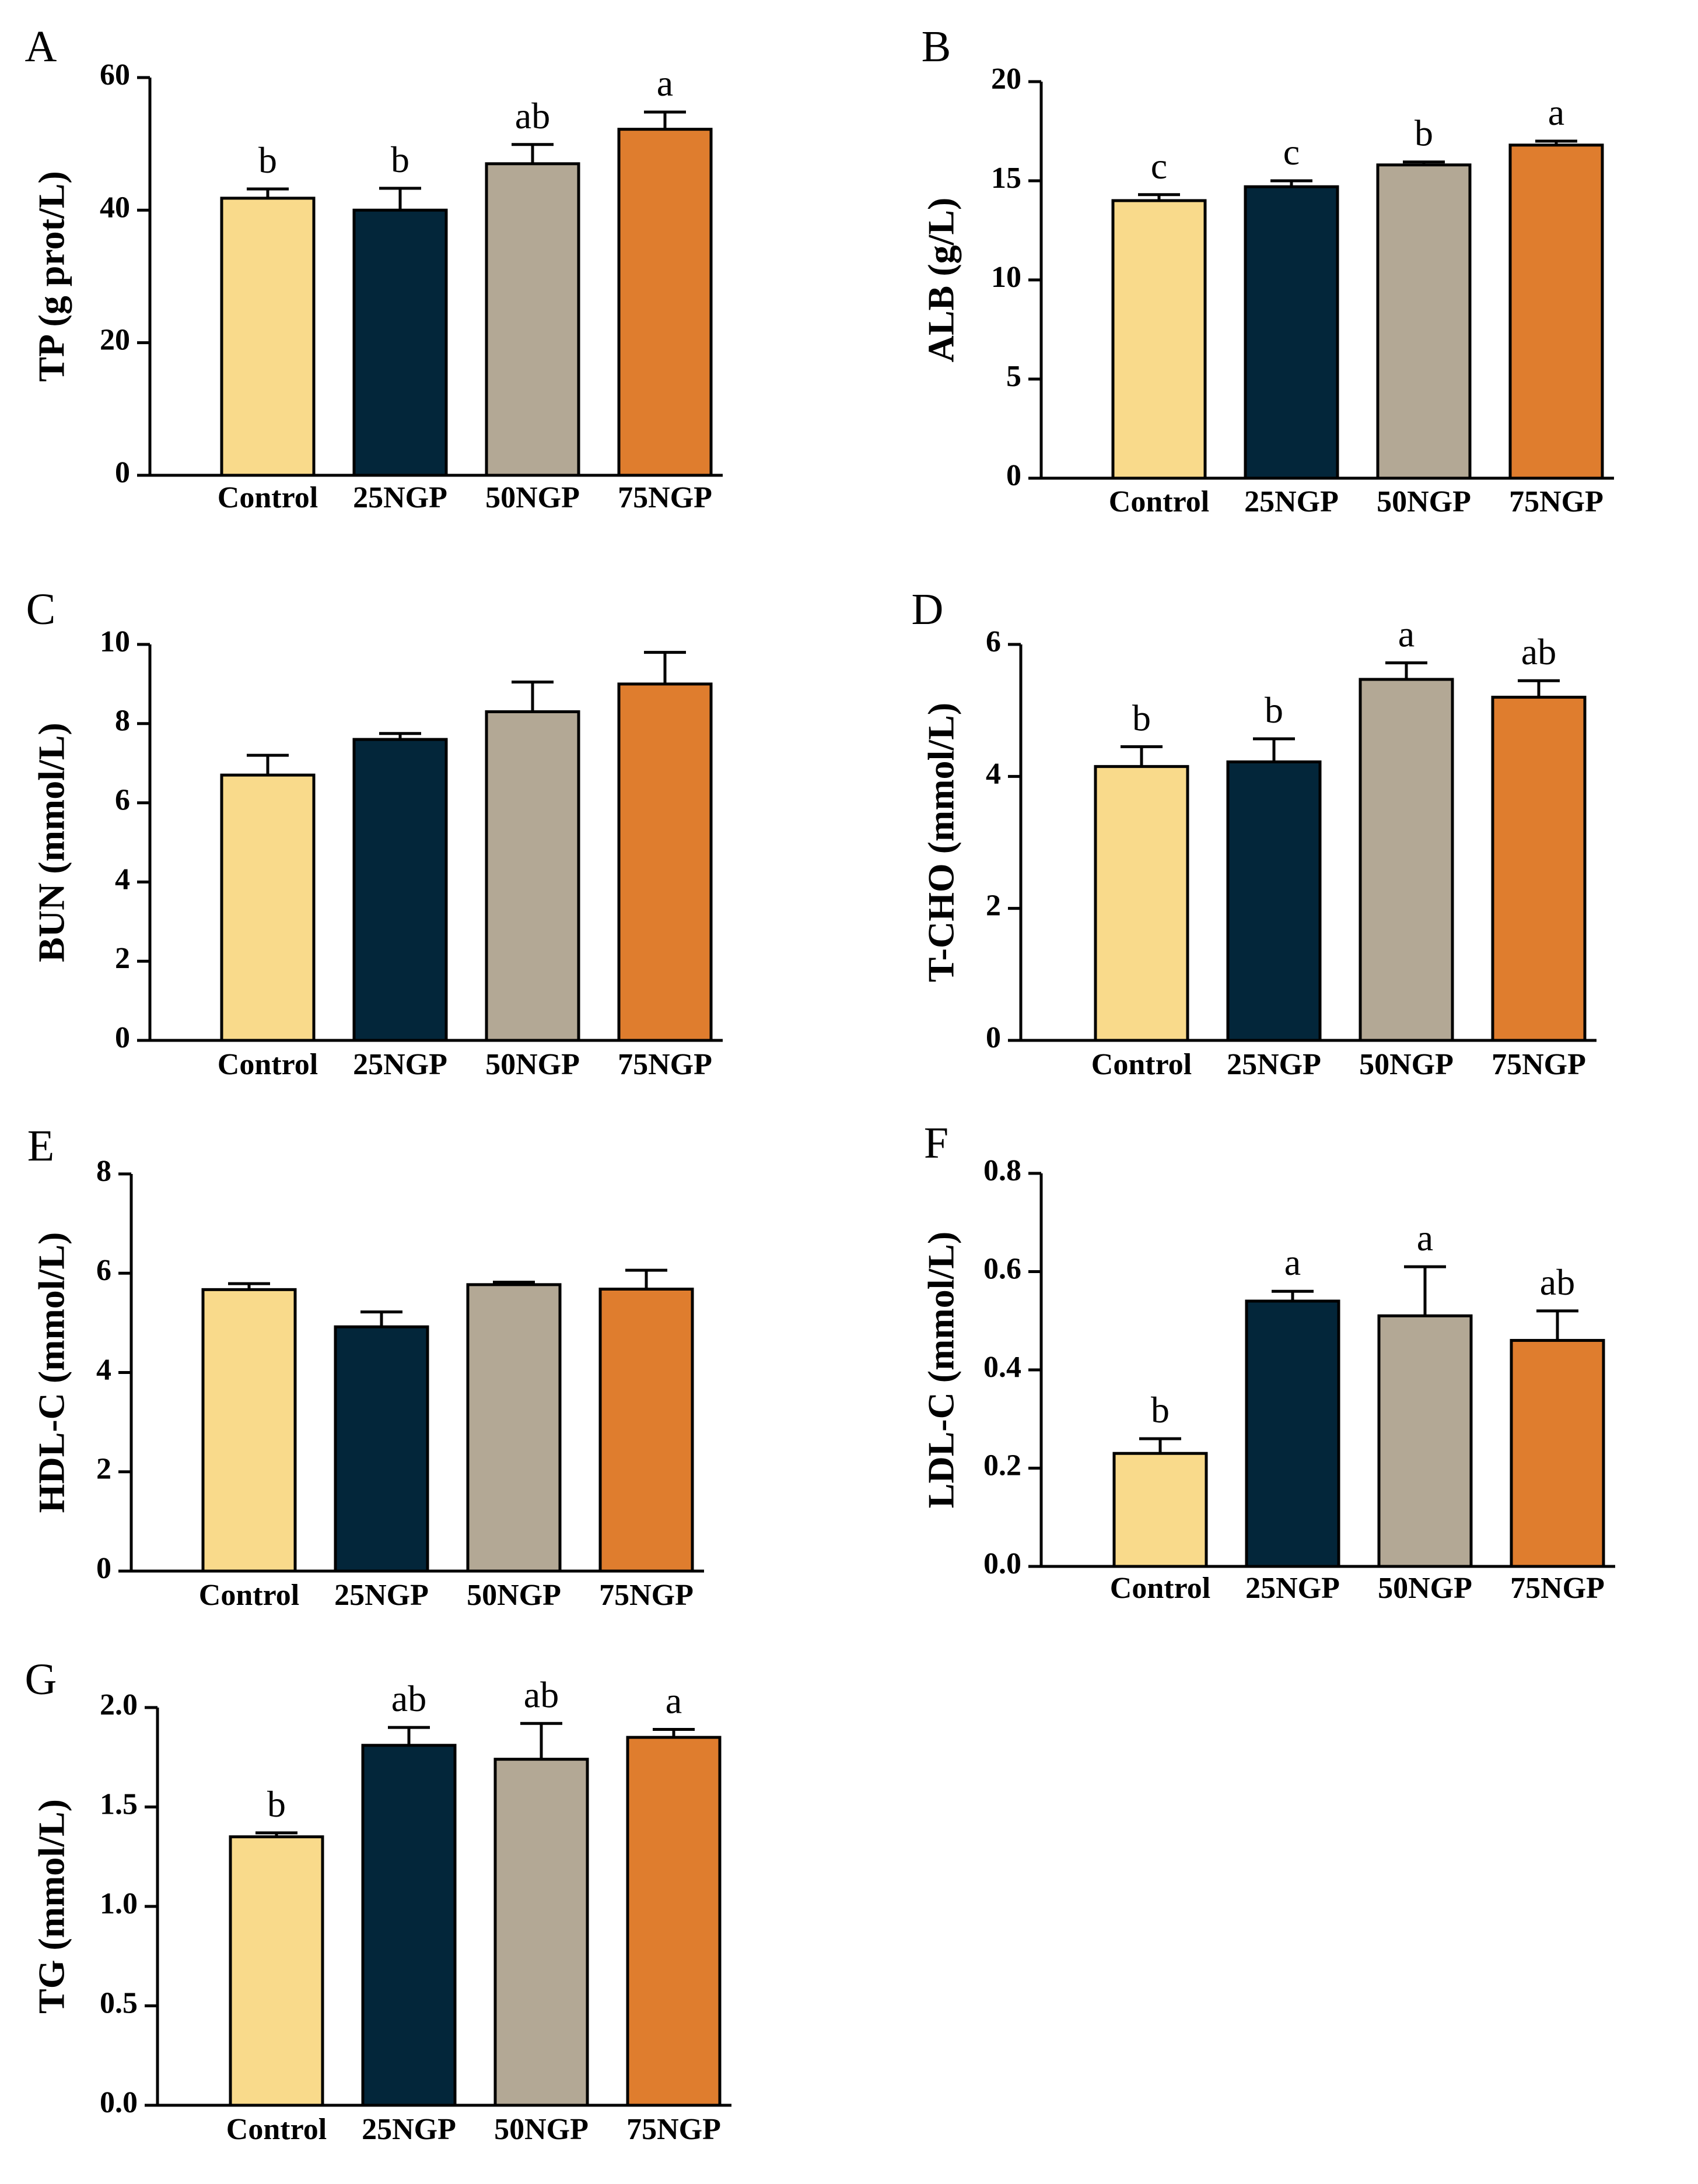 The width and height of the screenshot is (1698, 2184). What do you see at coordinates (122, 958) in the screenshot?
I see `chart-c-y-tick-label: 2` at bounding box center [122, 958].